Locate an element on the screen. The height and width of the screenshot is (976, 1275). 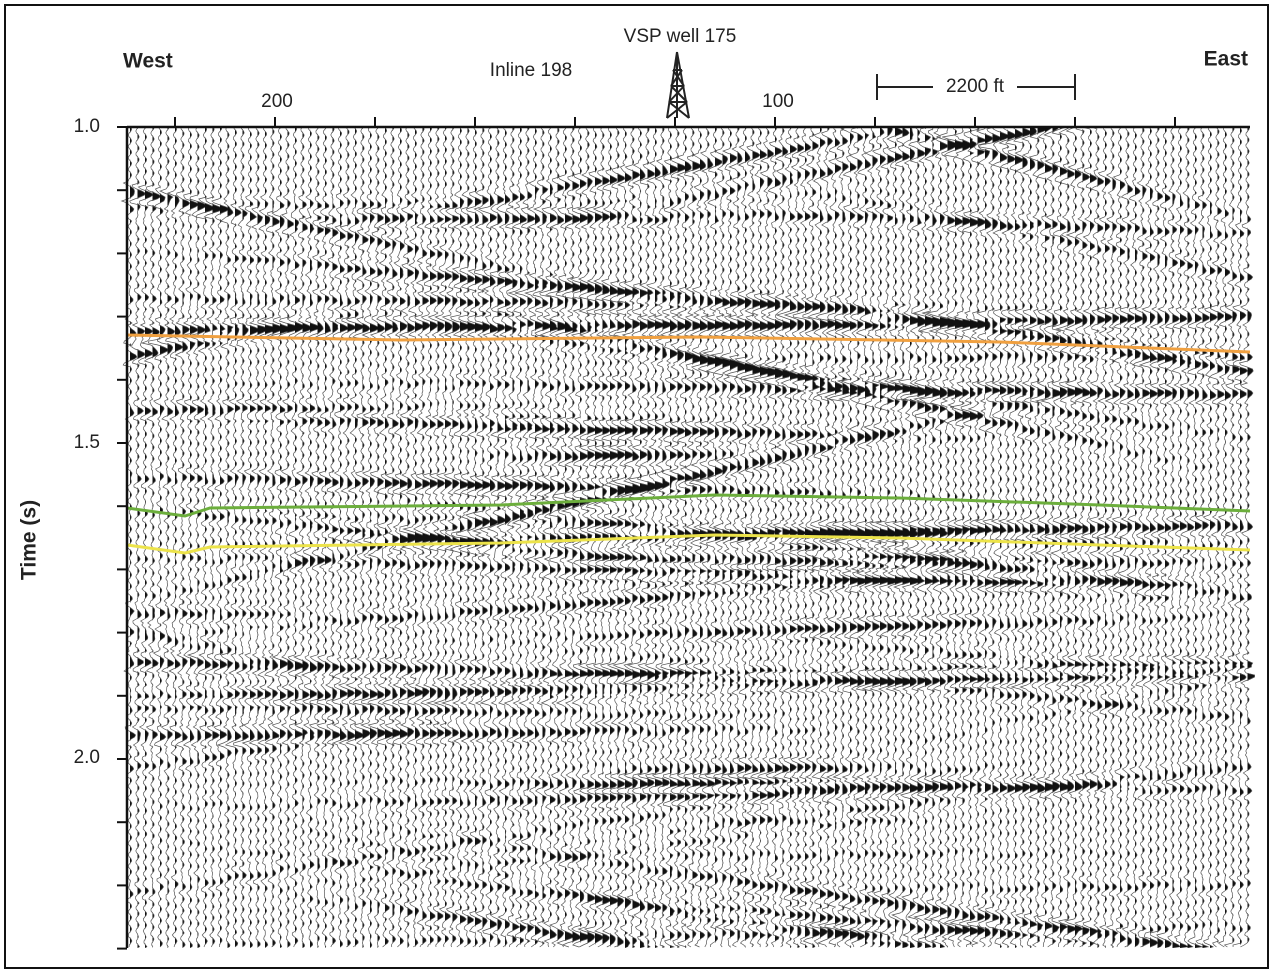
scale-bar: 2200 ft is located at coordinates (976, 87).